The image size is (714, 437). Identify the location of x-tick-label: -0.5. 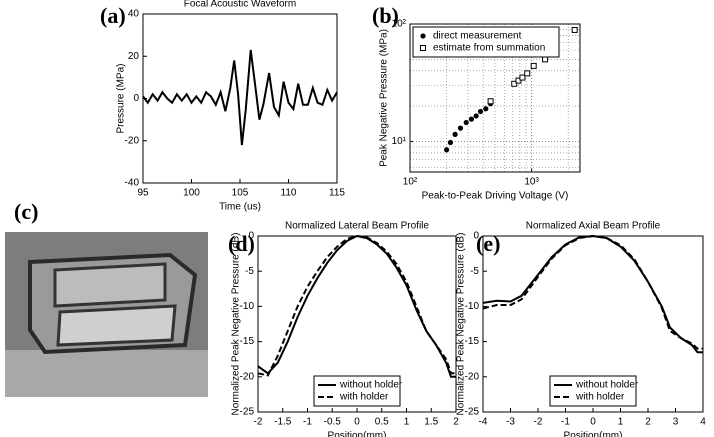
(333, 422).